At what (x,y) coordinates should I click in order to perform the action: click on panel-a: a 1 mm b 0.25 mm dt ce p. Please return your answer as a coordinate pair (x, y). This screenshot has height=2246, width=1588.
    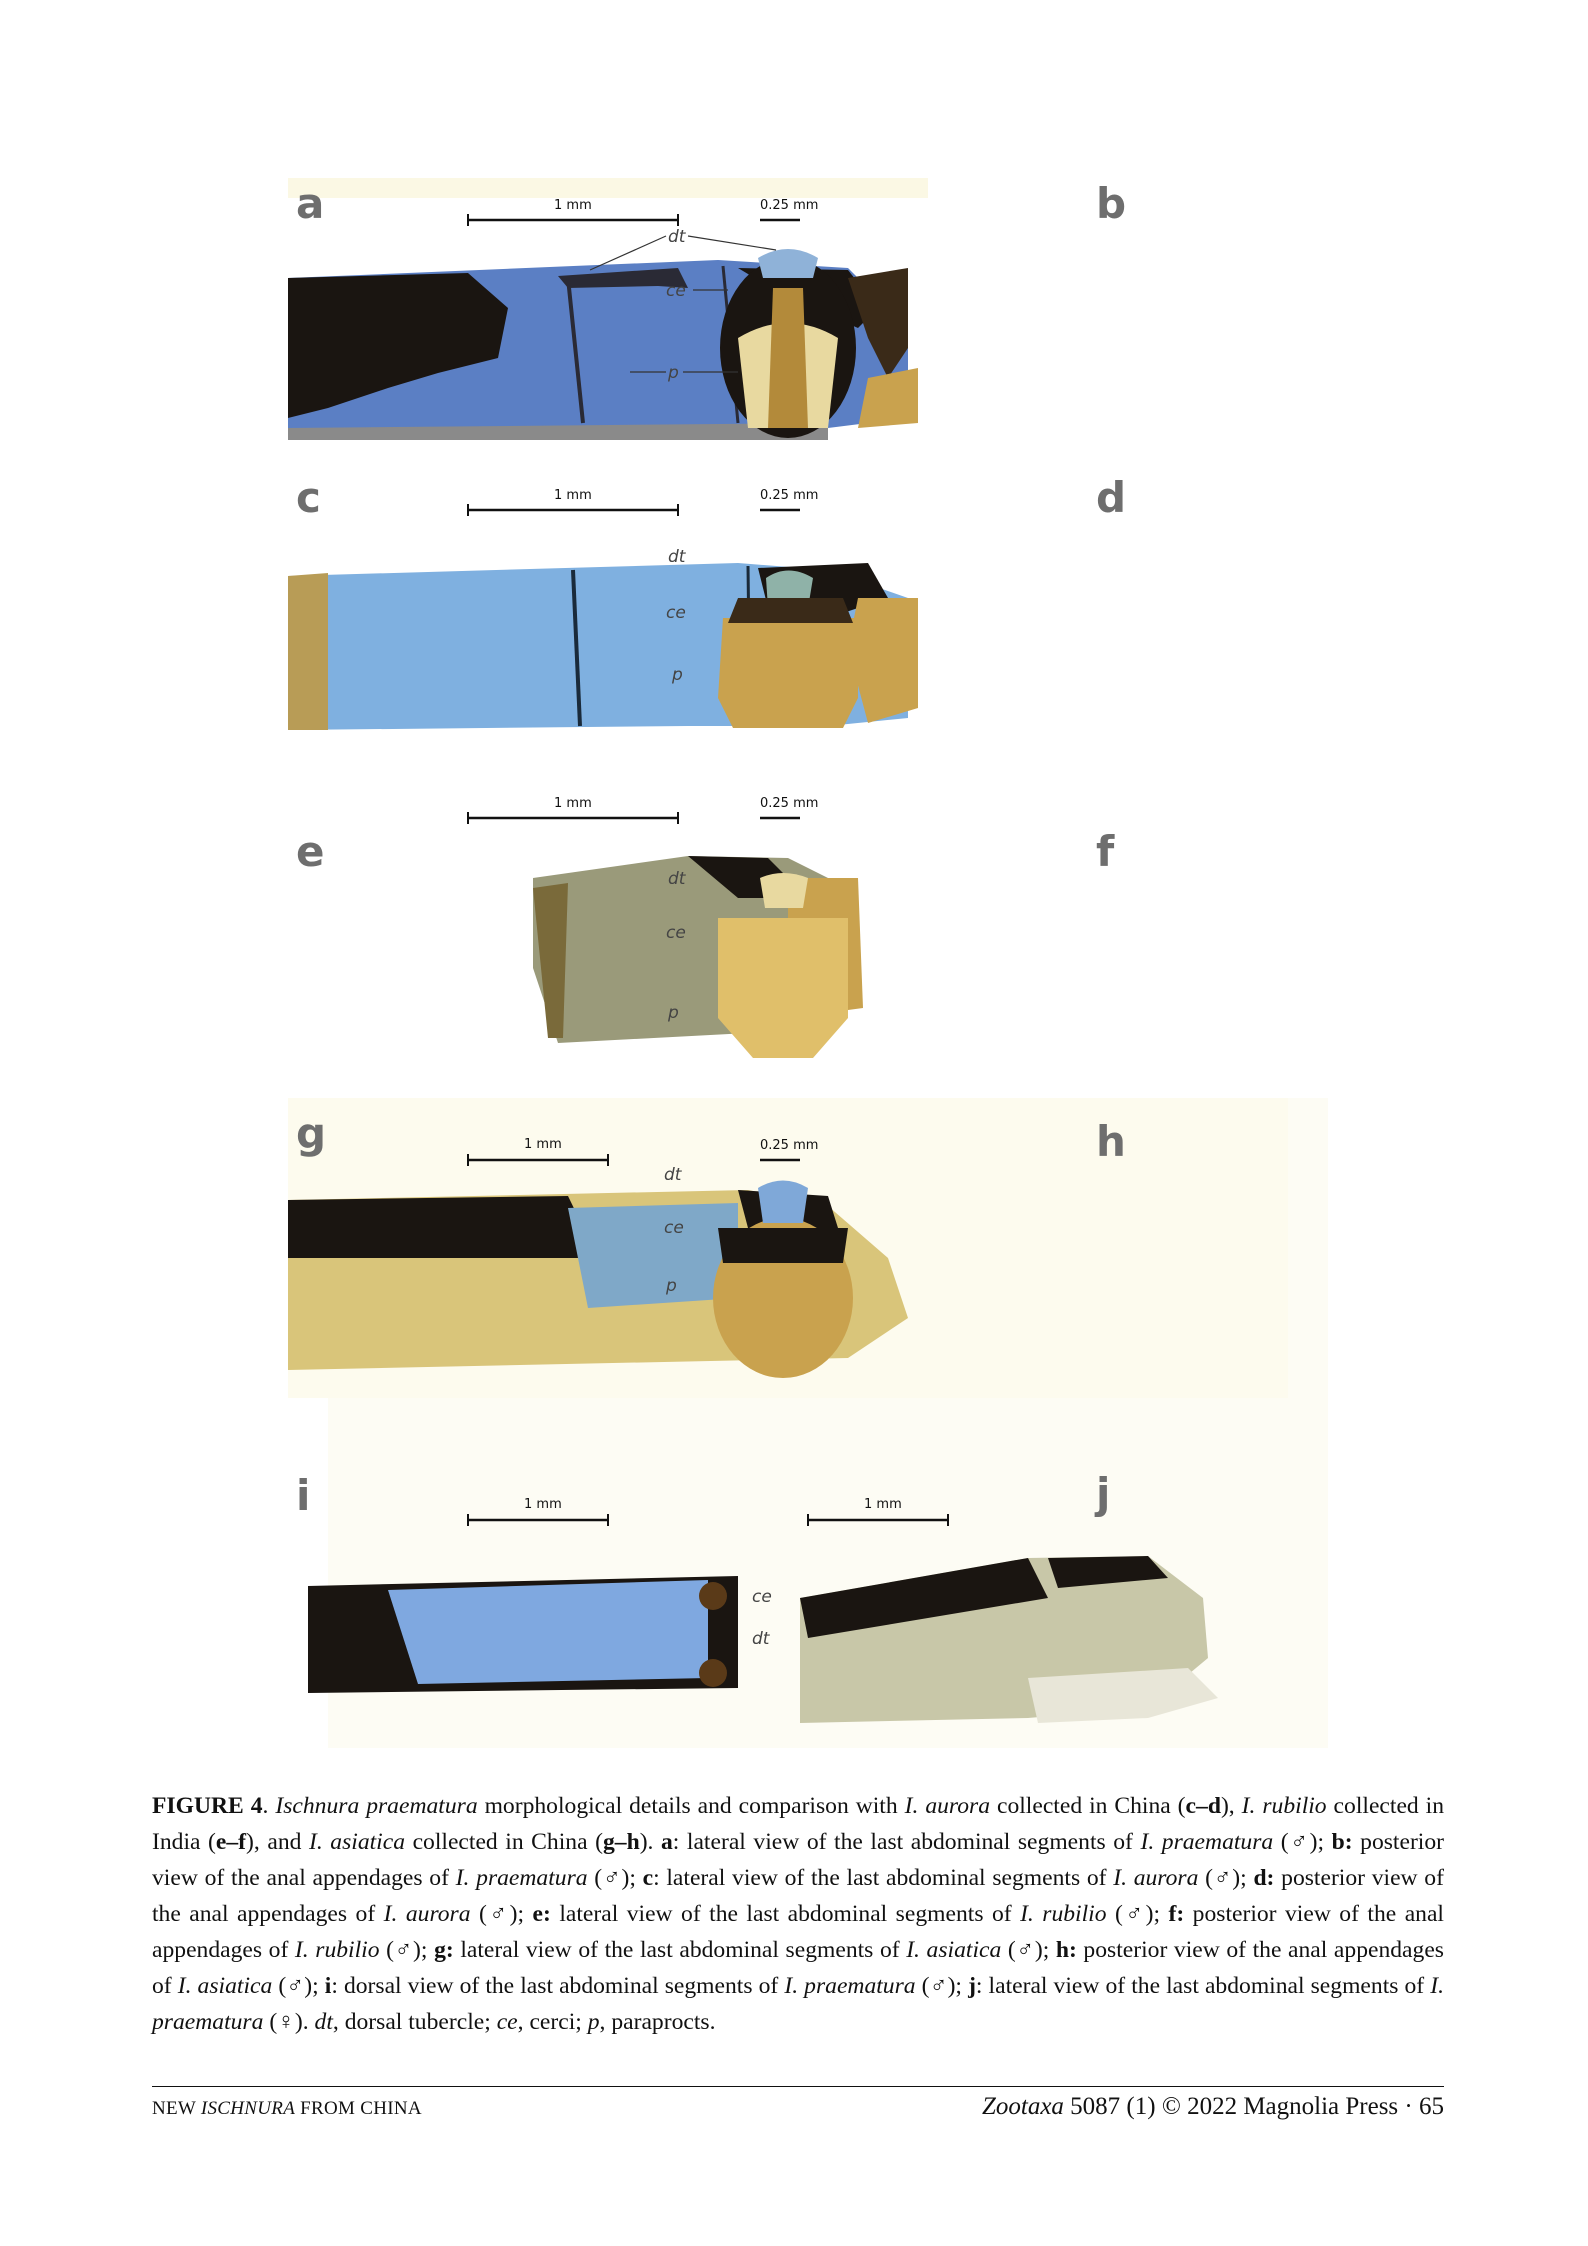
    Looking at the image, I should click on (707, 309).